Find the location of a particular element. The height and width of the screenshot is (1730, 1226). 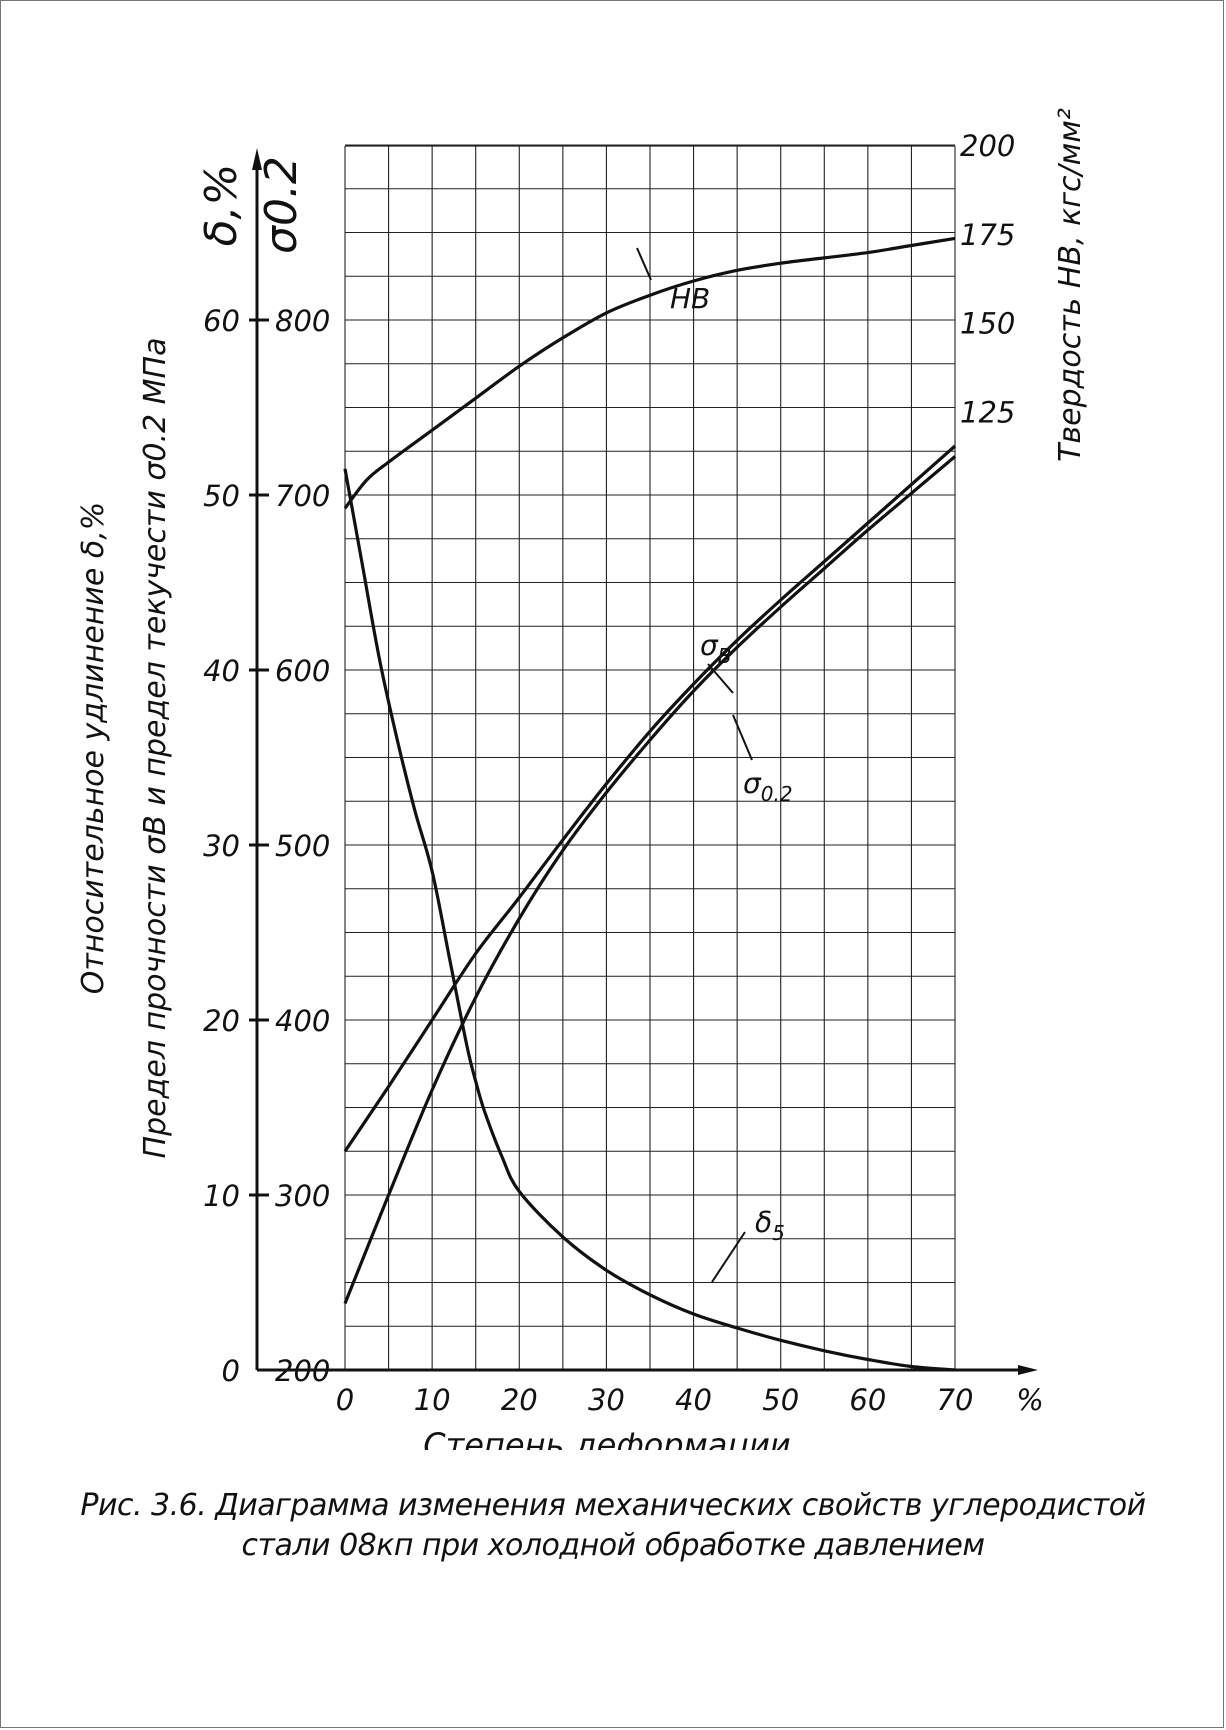

y-tick-label-elongation: 20 is located at coordinates (221, 1021).